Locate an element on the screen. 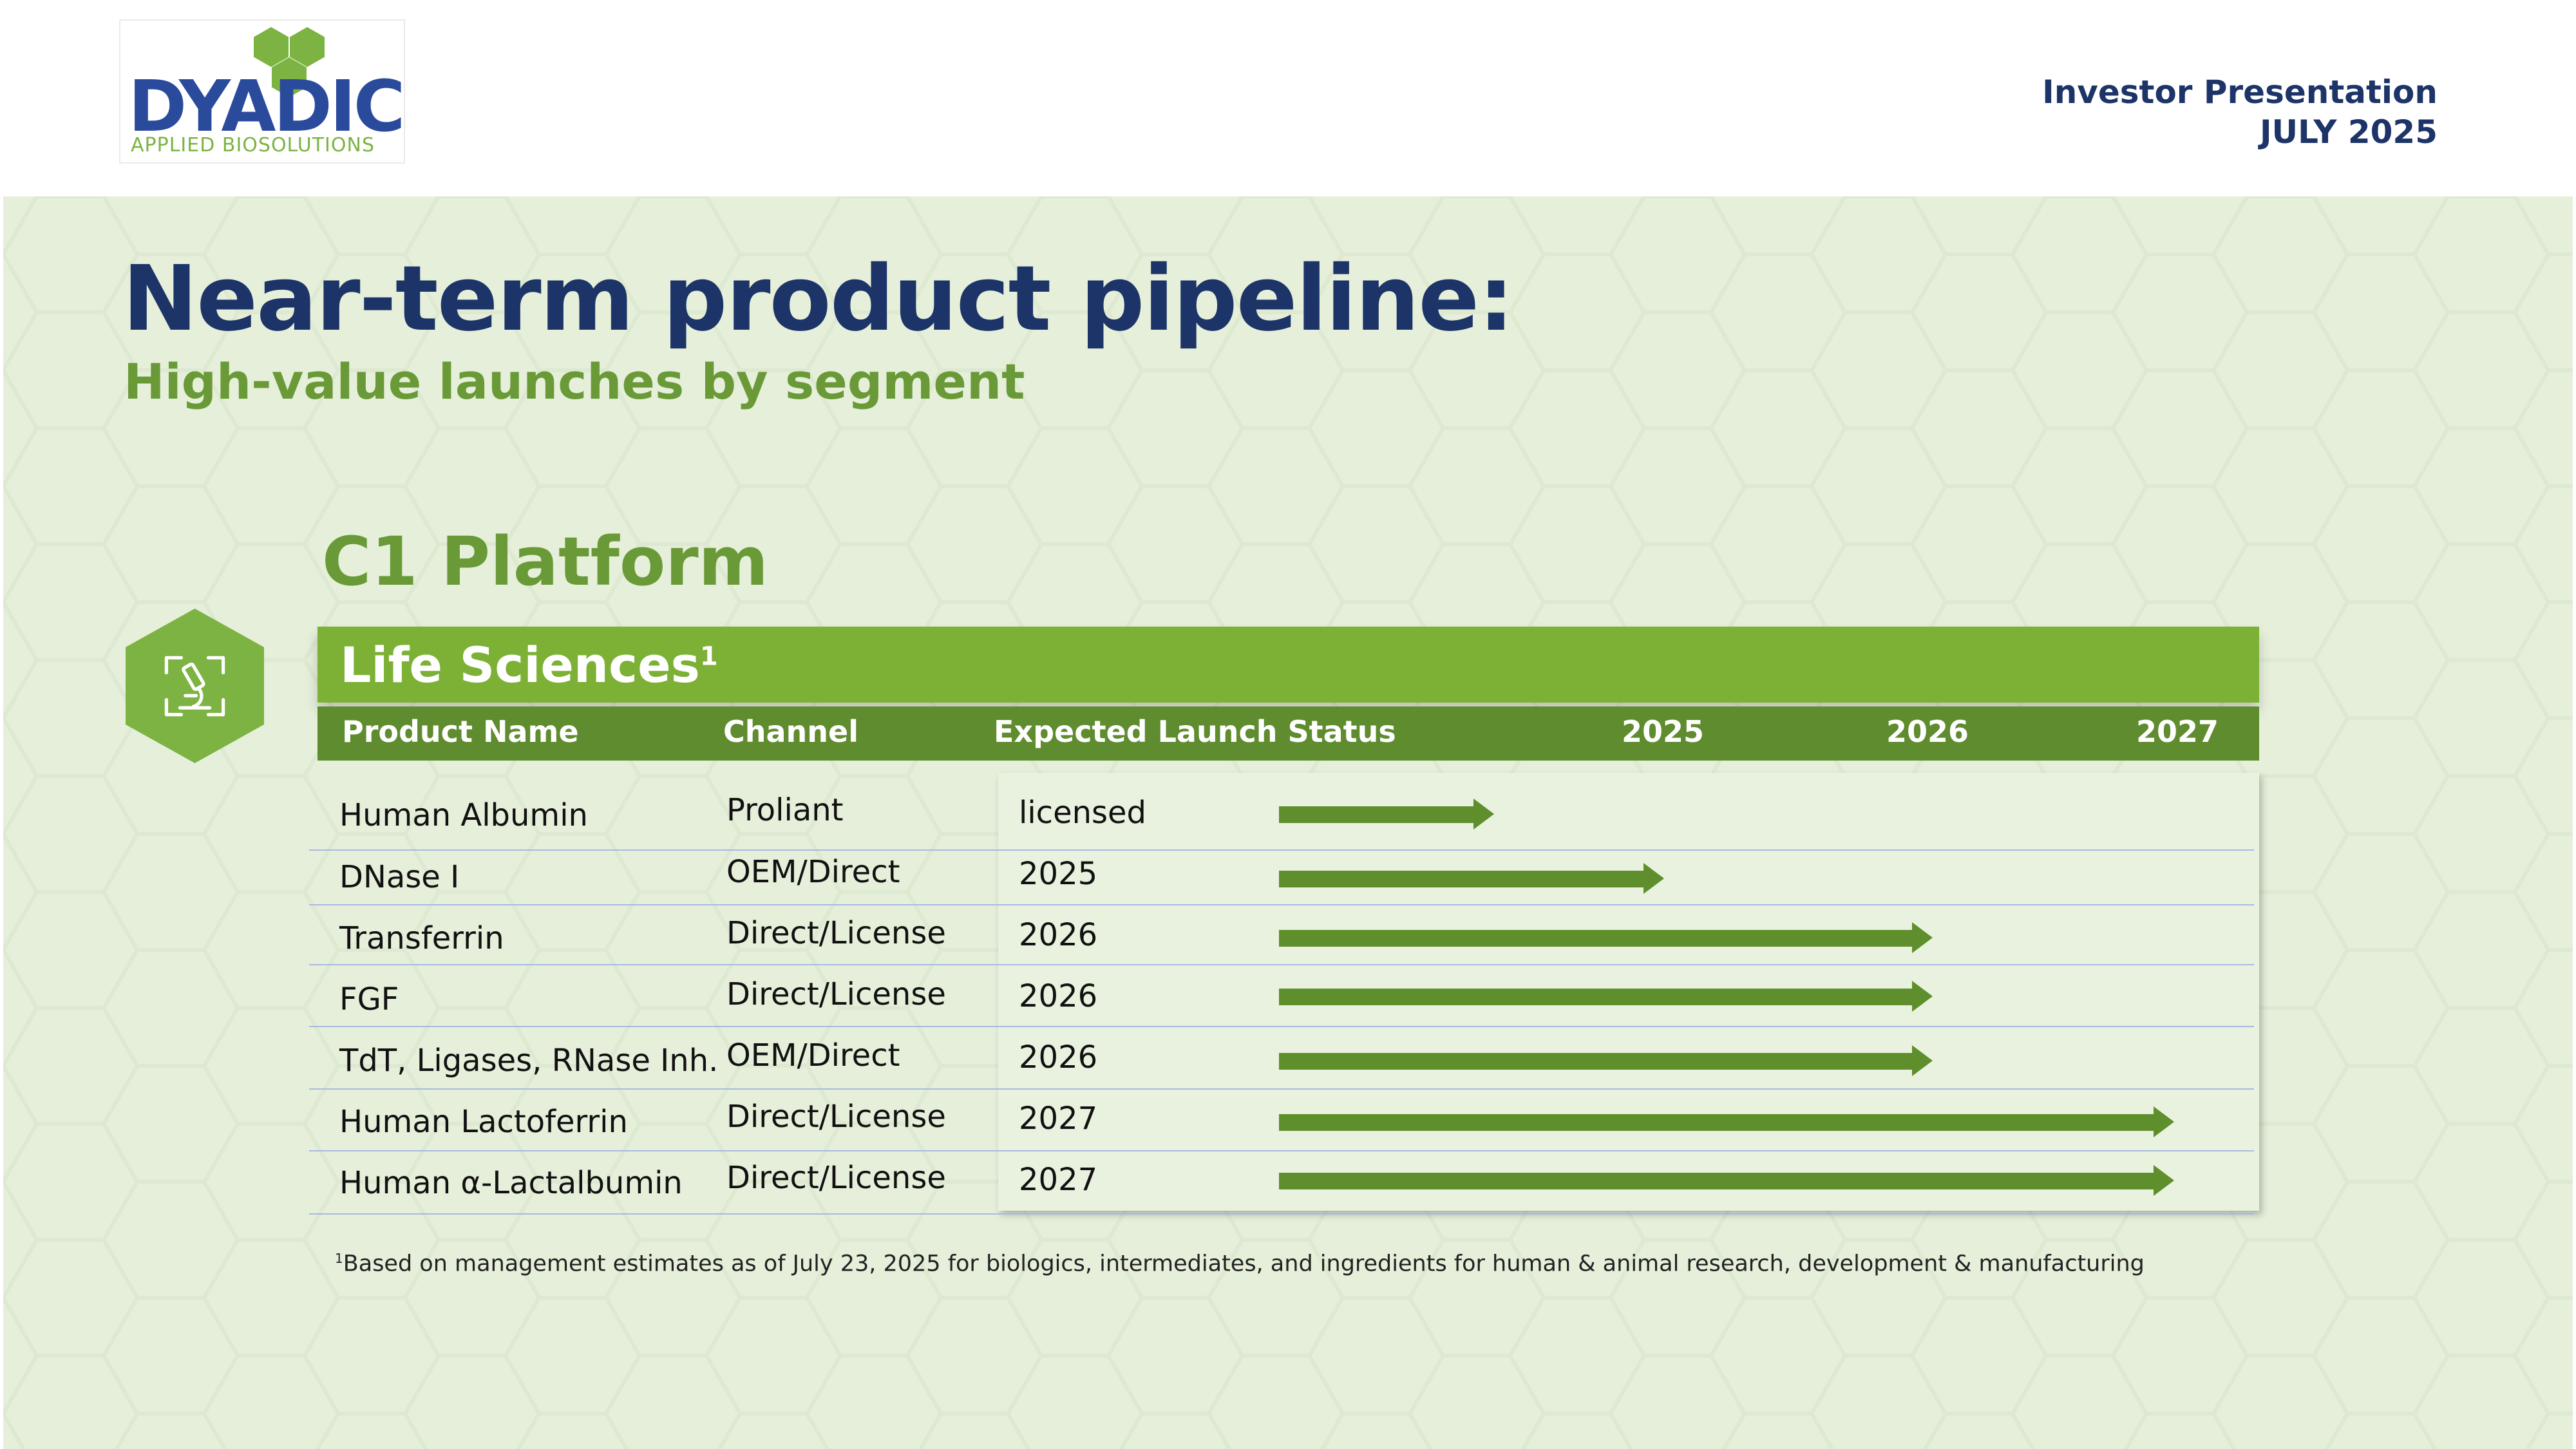  footnote-mark: 1 is located at coordinates (339, 1258).